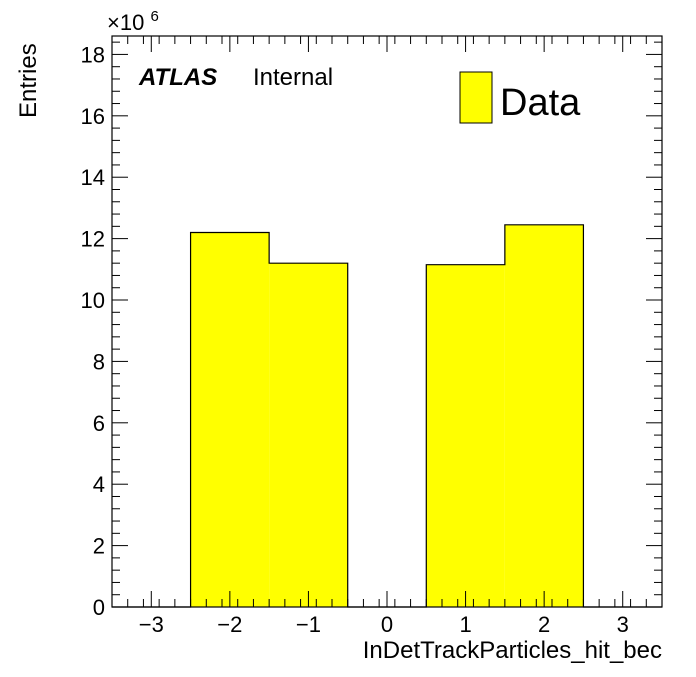 Image resolution: width=696 pixels, height=677 pixels. Describe the element at coordinates (93, 116) in the screenshot. I see `y-tick-label: 16` at that location.